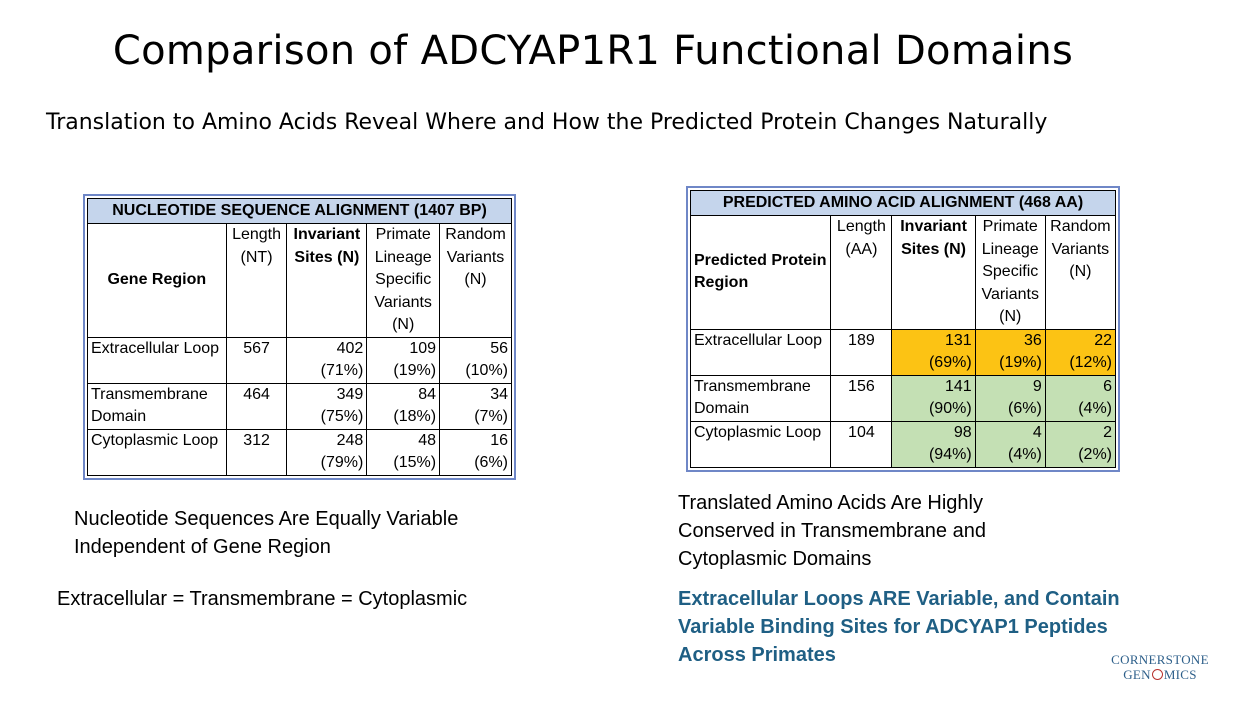 This screenshot has width=1234, height=710. I want to click on random-cell: 56 (10%), so click(475, 360).